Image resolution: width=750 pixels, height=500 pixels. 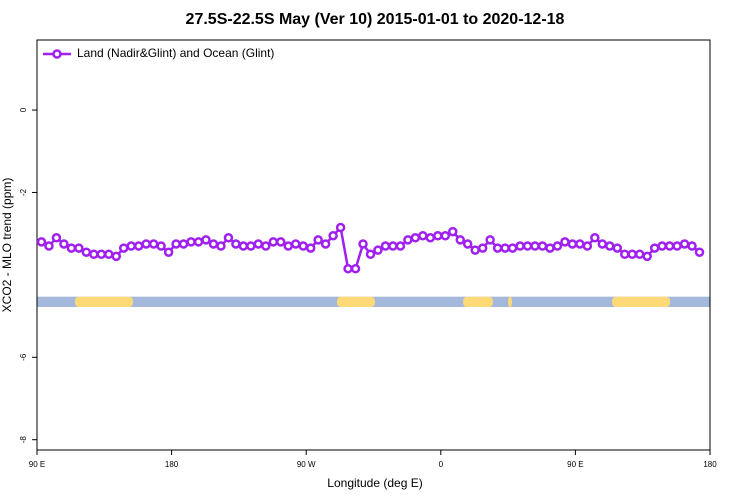 What do you see at coordinates (175, 53) in the screenshot?
I see `legend-label: Land (Nadir&Glint) and Ocean (Glint)` at bounding box center [175, 53].